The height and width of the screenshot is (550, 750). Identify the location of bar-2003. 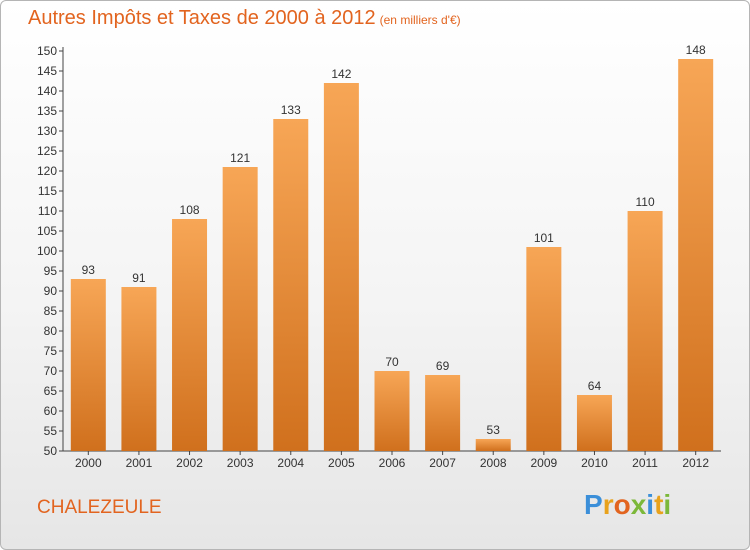
(240, 309).